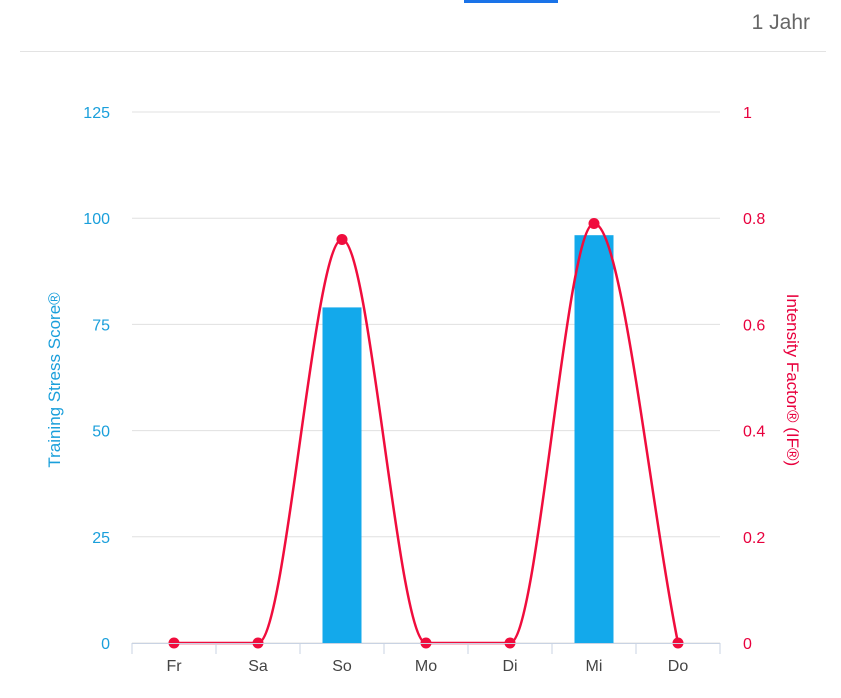 This screenshot has height=698, width=841. Describe the element at coordinates (509, 666) in the screenshot. I see `x-tick-label: Di` at that location.